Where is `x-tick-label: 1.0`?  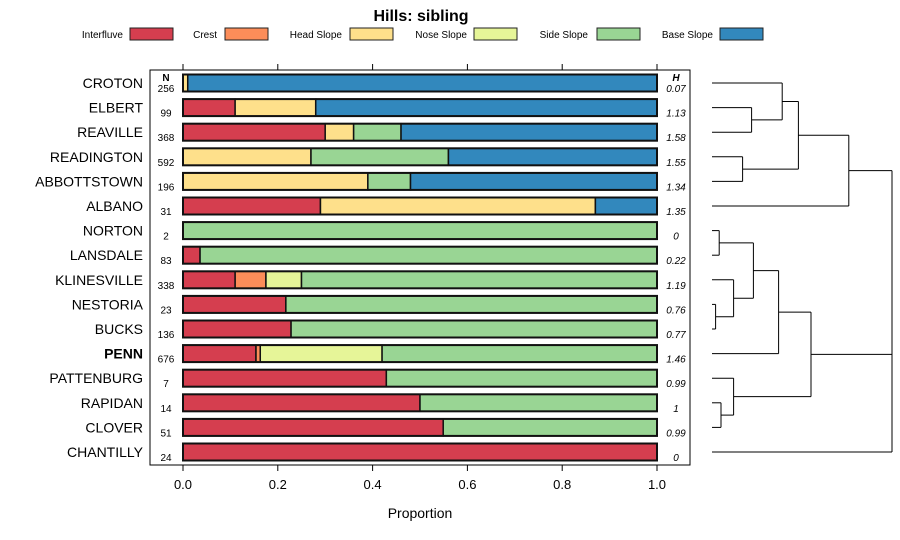 x-tick-label: 1.0 is located at coordinates (657, 484).